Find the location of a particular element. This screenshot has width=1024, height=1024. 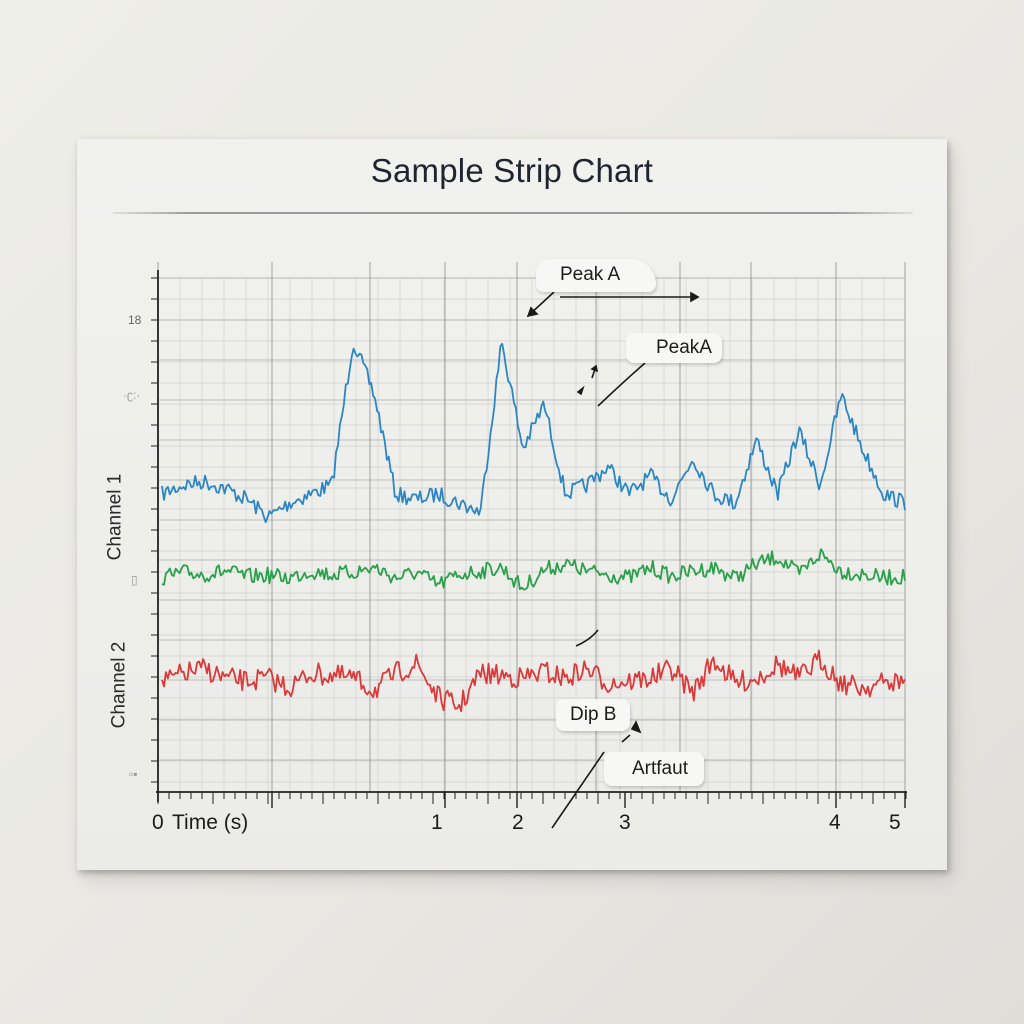

x-tick-1: 1 is located at coordinates (437, 822).